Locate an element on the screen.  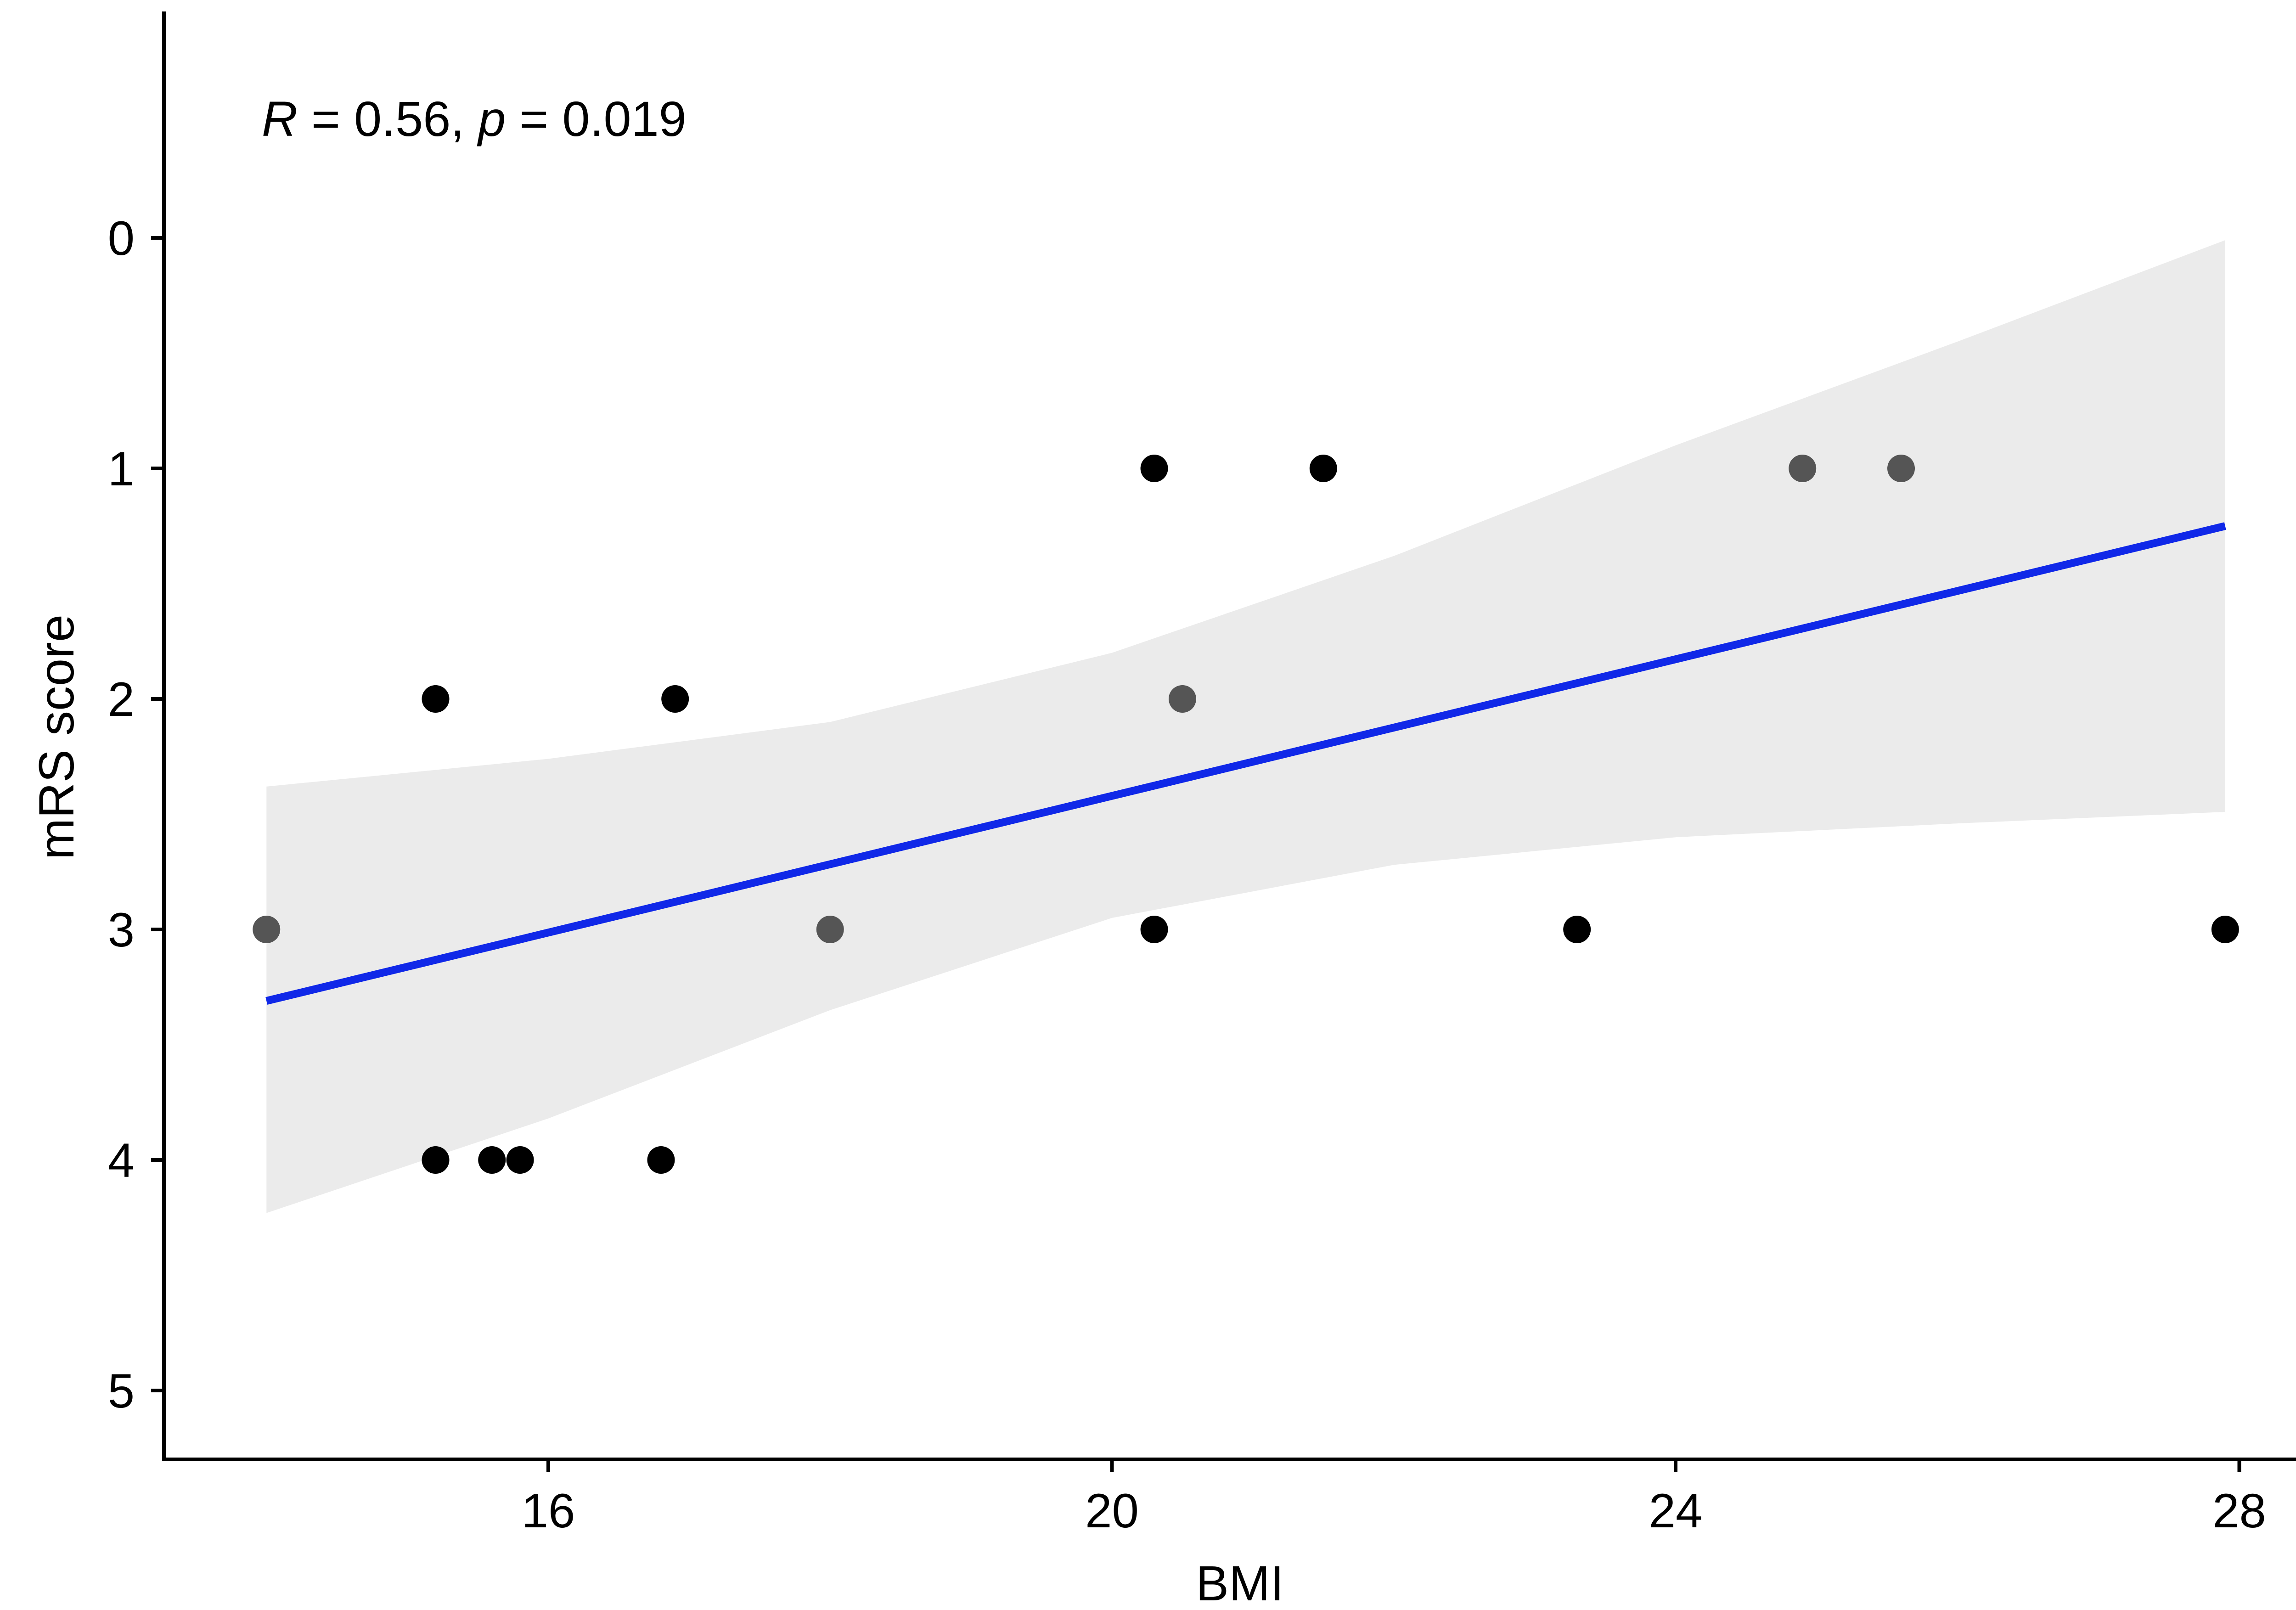
y-tick-label: 2 is located at coordinates (121, 700).